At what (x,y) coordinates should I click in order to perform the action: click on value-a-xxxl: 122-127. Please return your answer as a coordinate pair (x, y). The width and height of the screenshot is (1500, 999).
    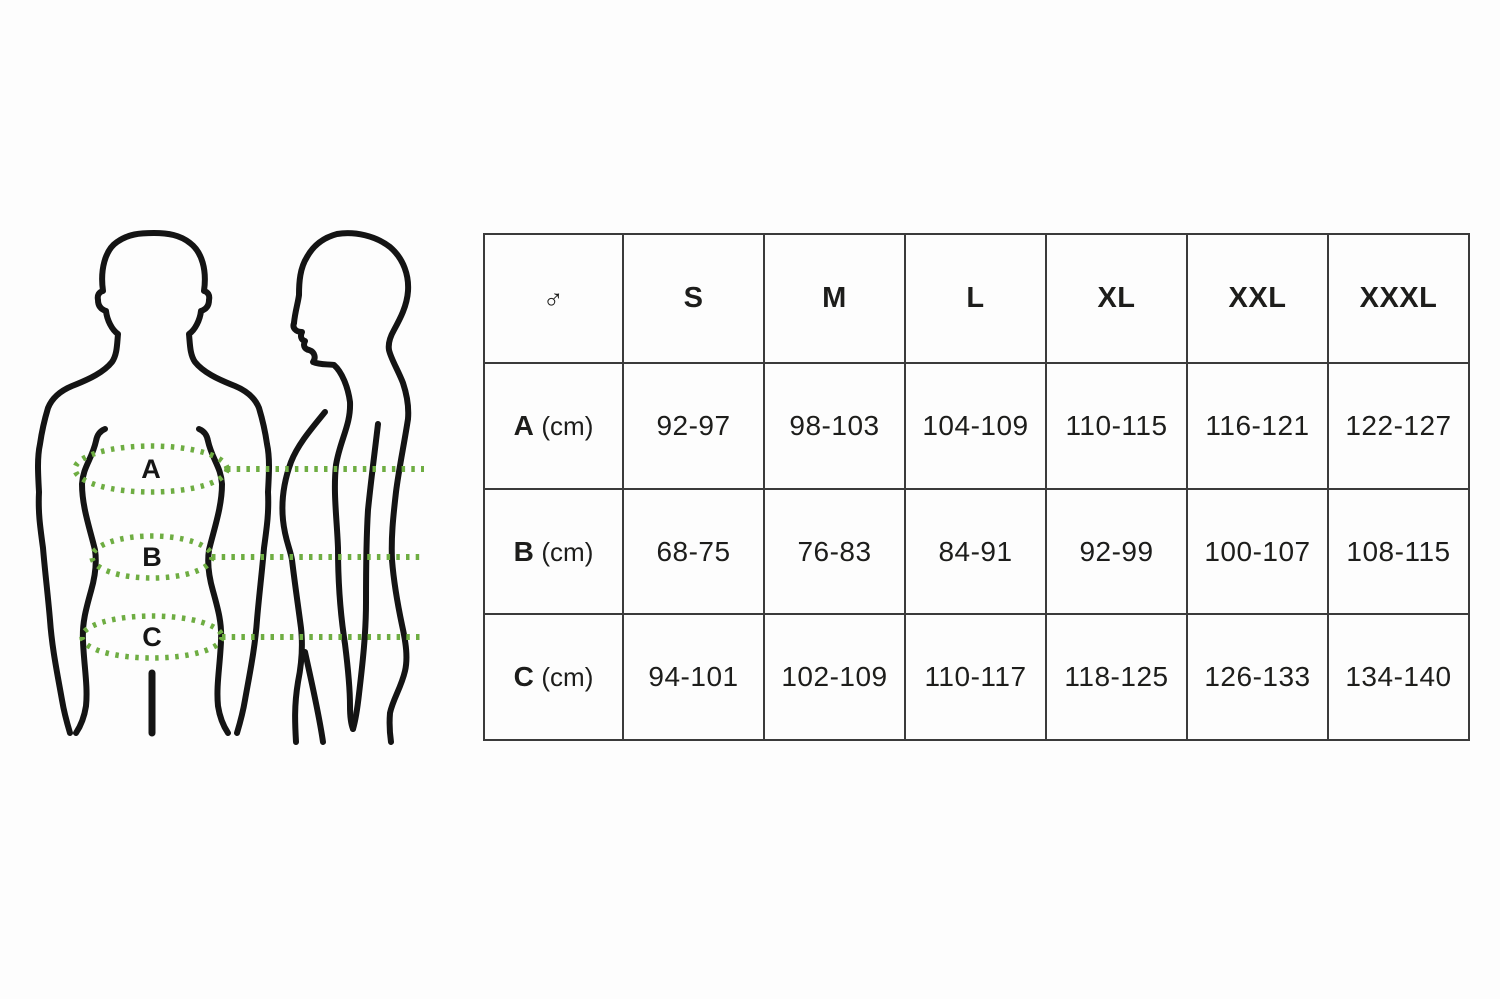
    Looking at the image, I should click on (1398, 426).